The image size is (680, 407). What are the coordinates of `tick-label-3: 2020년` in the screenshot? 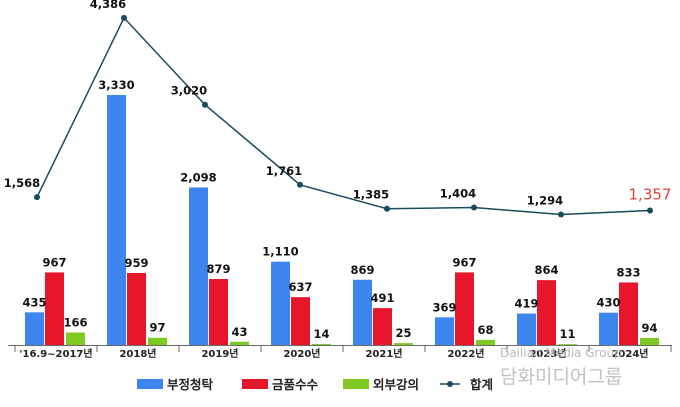 It's located at (301, 353).